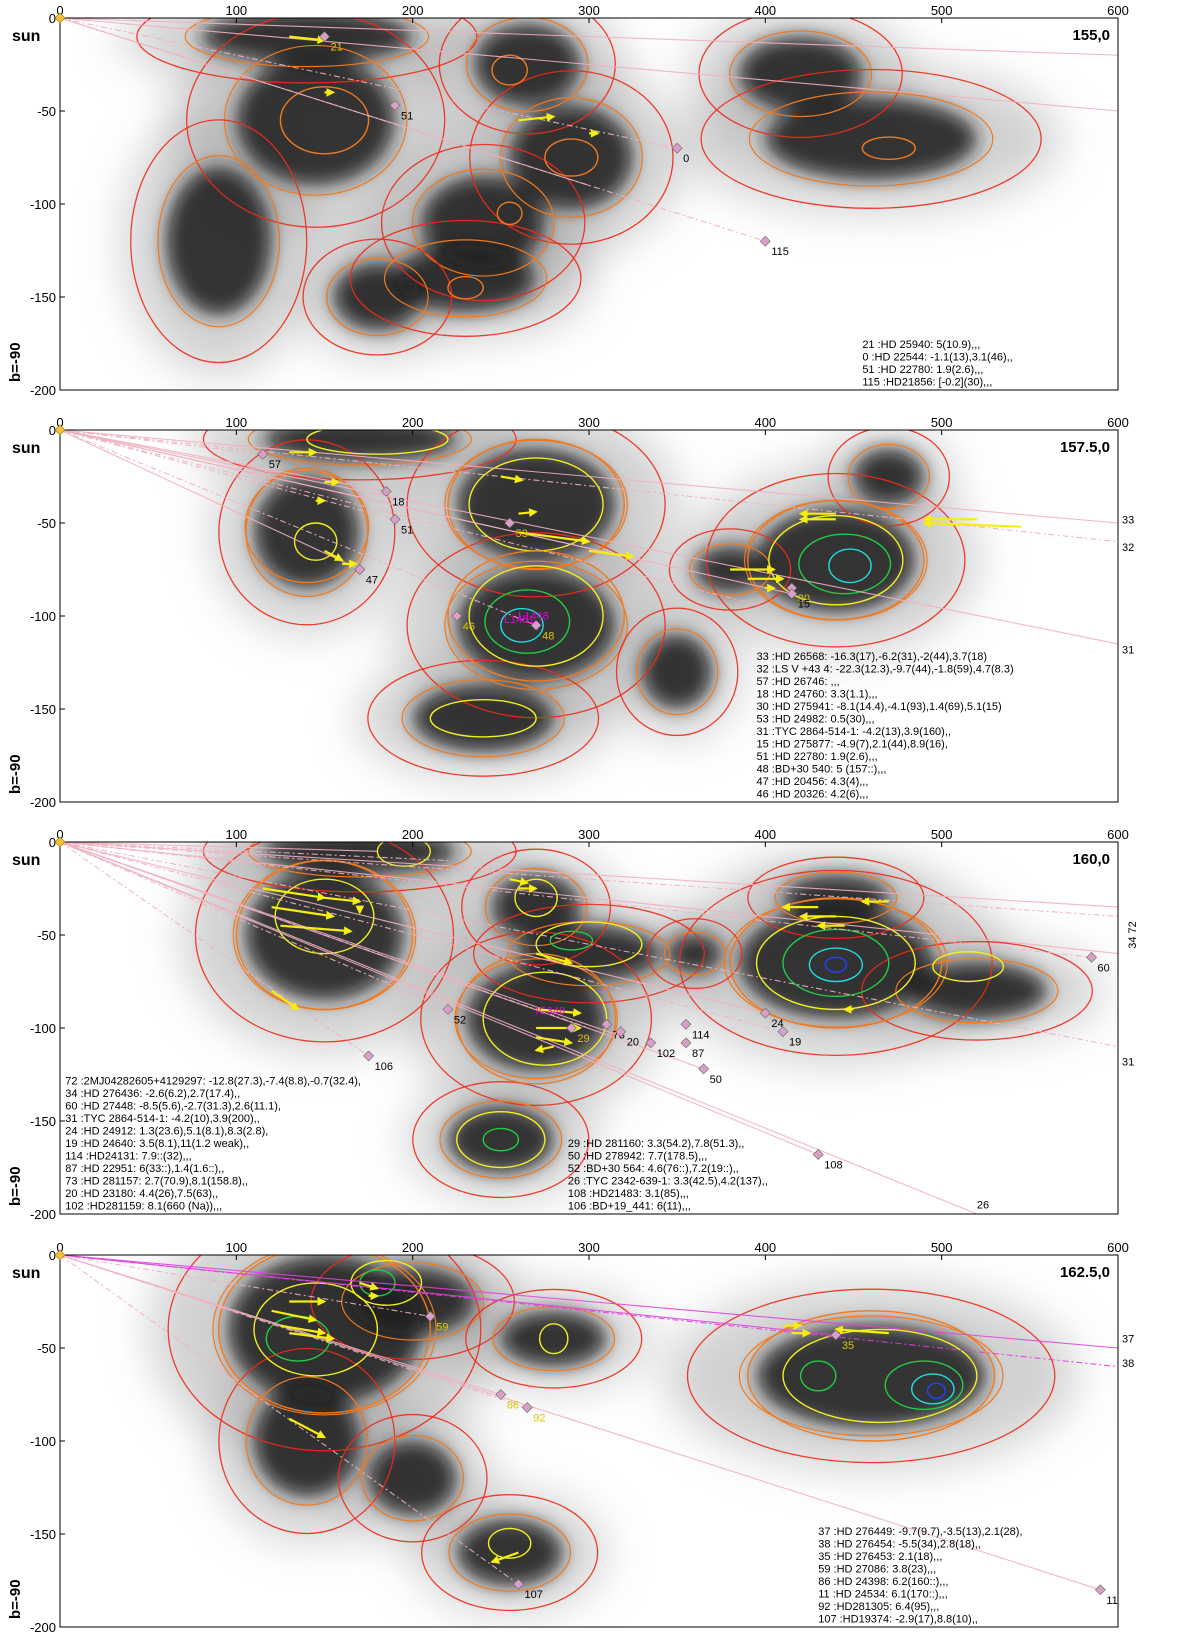 The image size is (1200, 1644). What do you see at coordinates (384, 1067) in the screenshot?
I see `star-label: 106` at bounding box center [384, 1067].